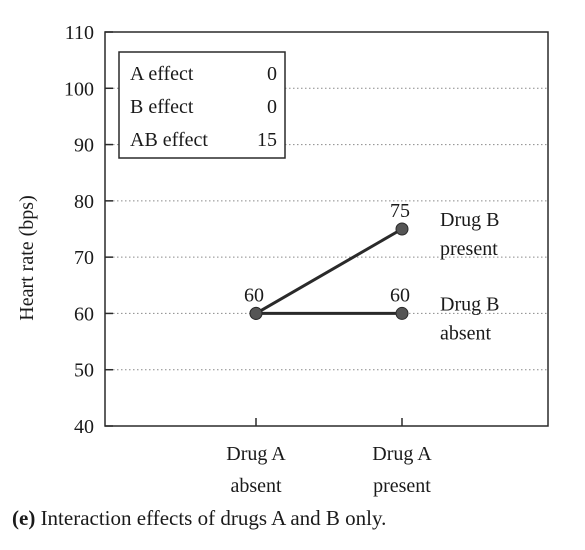 Image resolution: width=585 pixels, height=550 pixels. What do you see at coordinates (84, 202) in the screenshot?
I see `y-tick-label-80: 80` at bounding box center [84, 202].